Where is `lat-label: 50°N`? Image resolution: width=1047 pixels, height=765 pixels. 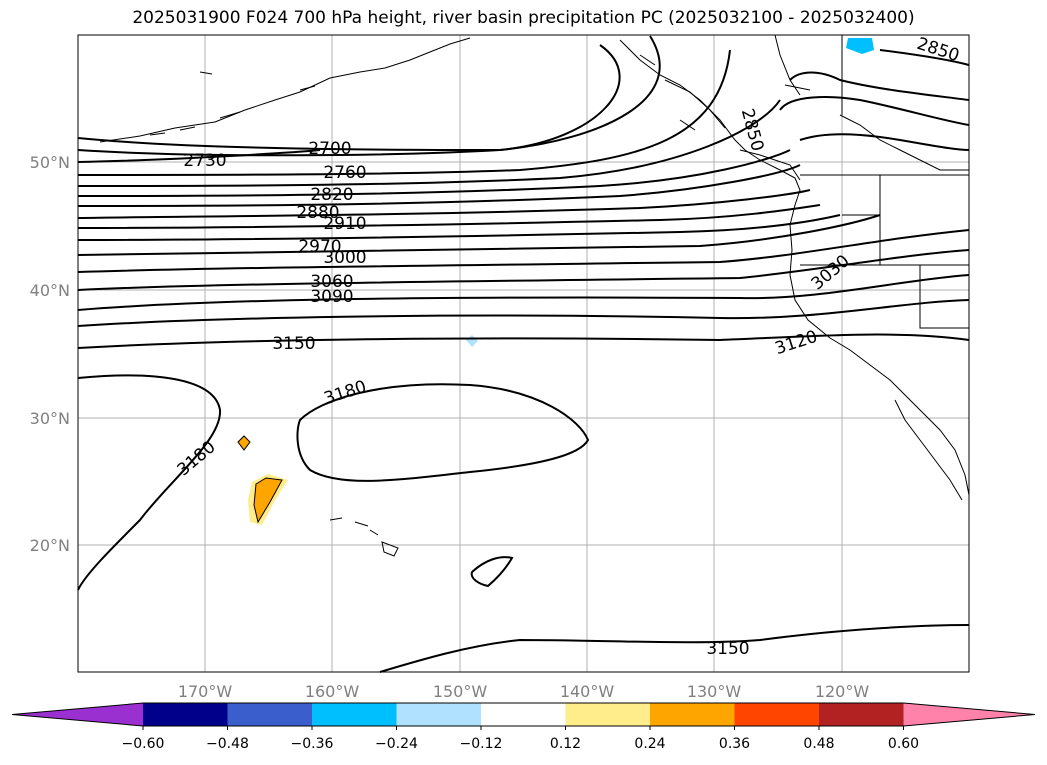 lat-label: 50°N is located at coordinates (50, 162).